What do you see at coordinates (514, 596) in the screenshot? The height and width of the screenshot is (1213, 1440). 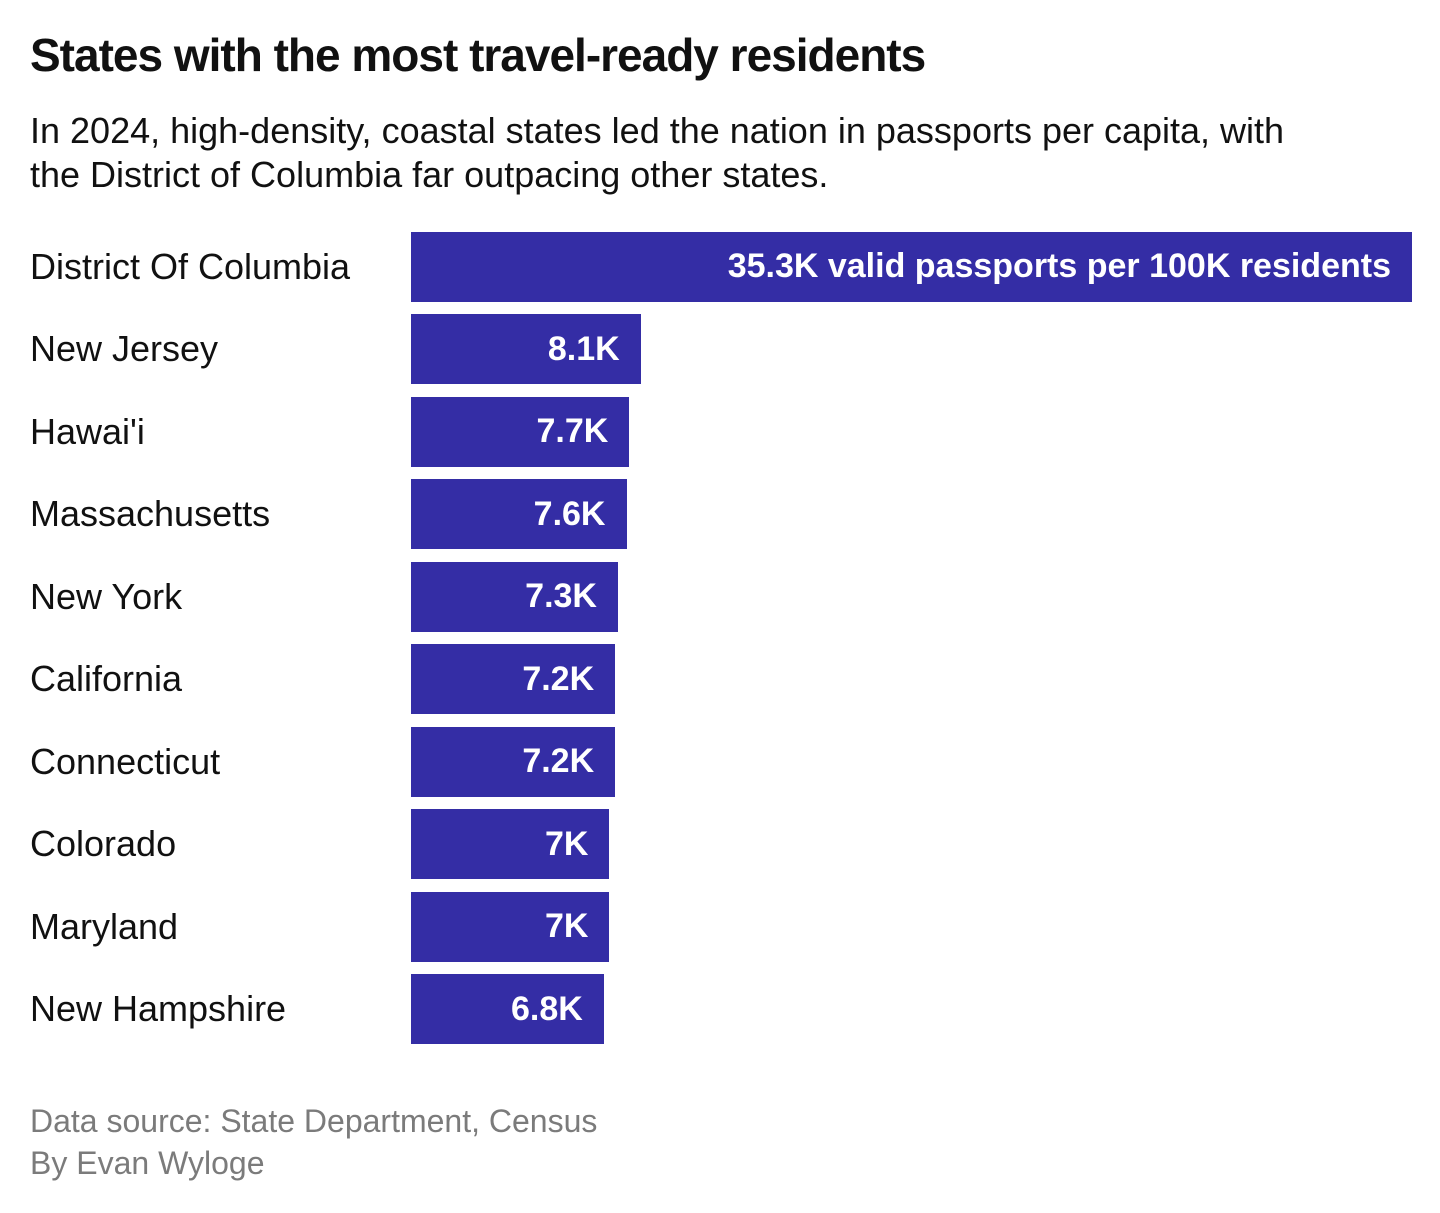 I see `bar: 7.3K` at bounding box center [514, 596].